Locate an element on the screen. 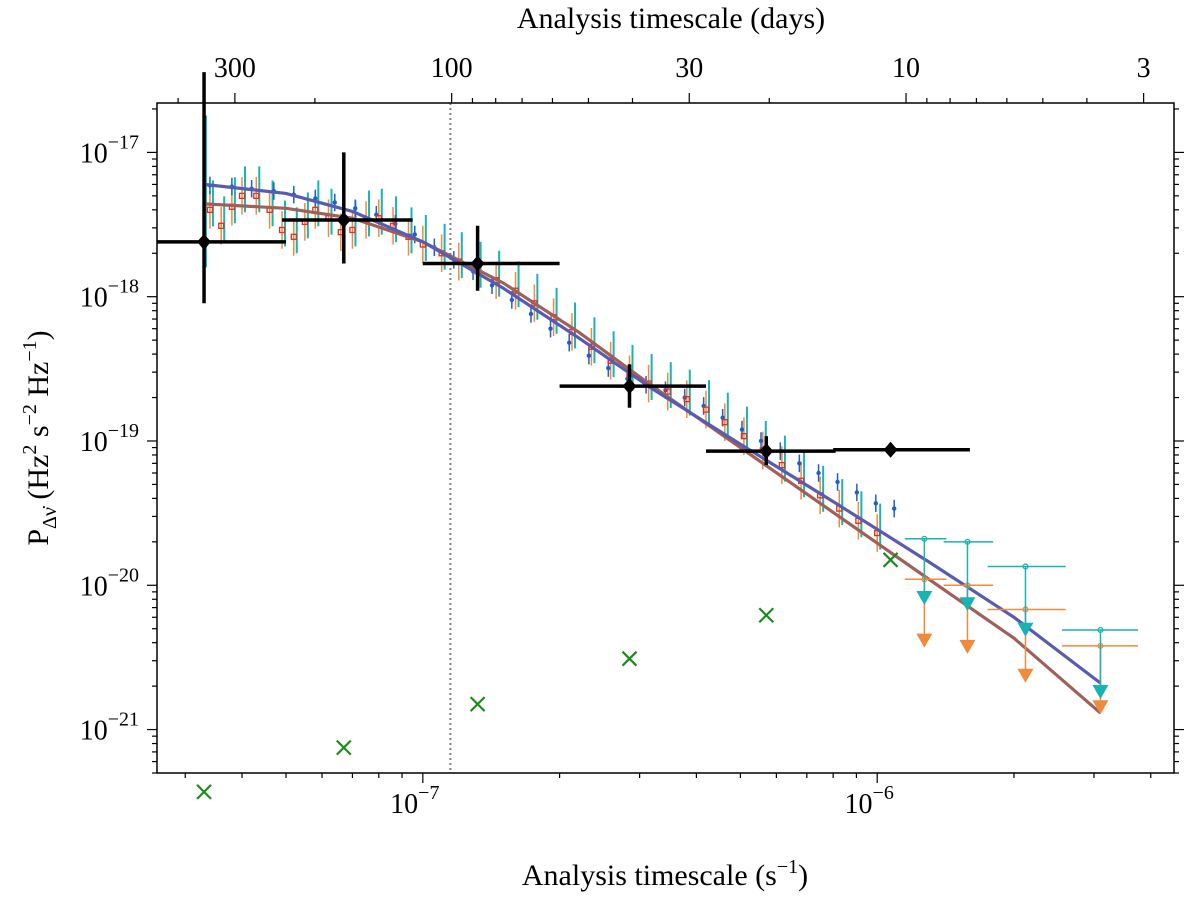  y-tick-label-1-exp: −20 is located at coordinates (123, 575).